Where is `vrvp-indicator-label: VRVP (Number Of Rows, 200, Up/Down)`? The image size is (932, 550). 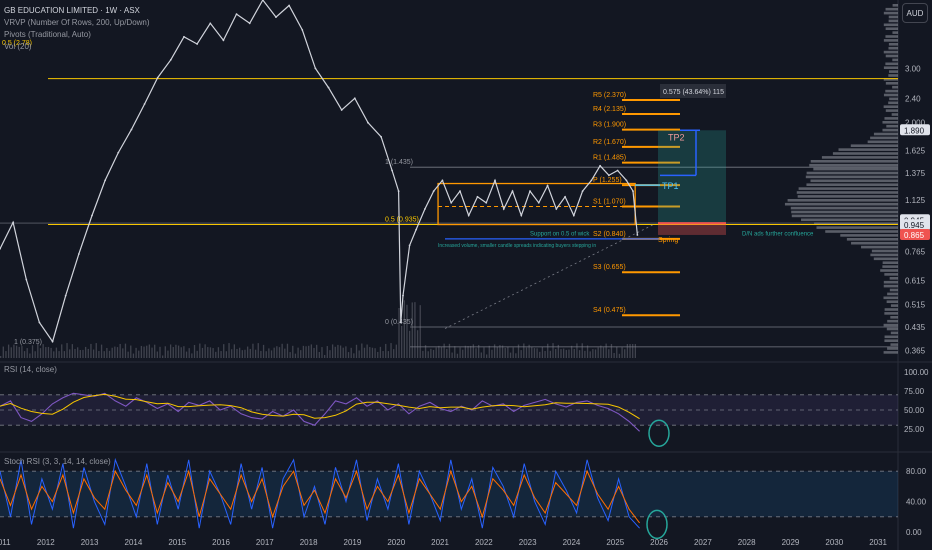 vrvp-indicator-label: VRVP (Number Of Rows, 200, Up/Down) is located at coordinates (77, 22).